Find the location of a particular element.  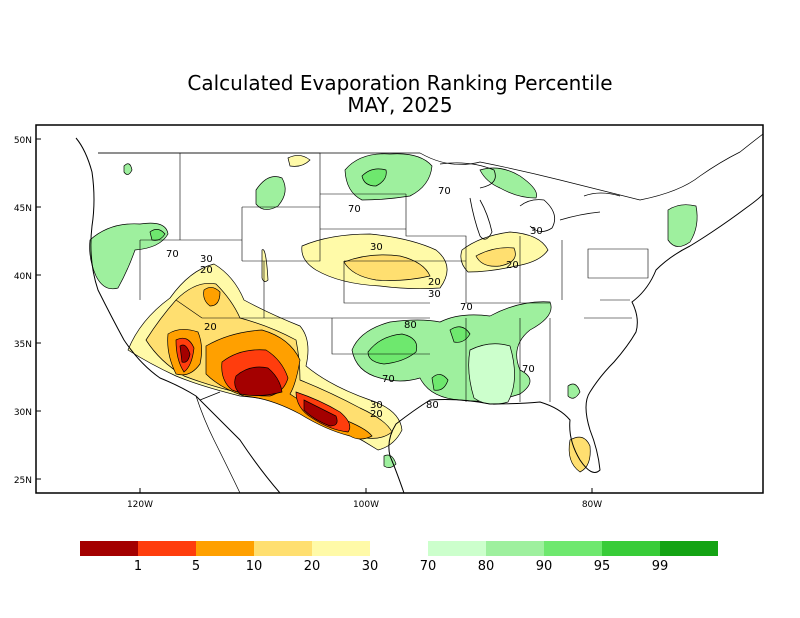

lon-label: 100W is located at coordinates (366, 505).